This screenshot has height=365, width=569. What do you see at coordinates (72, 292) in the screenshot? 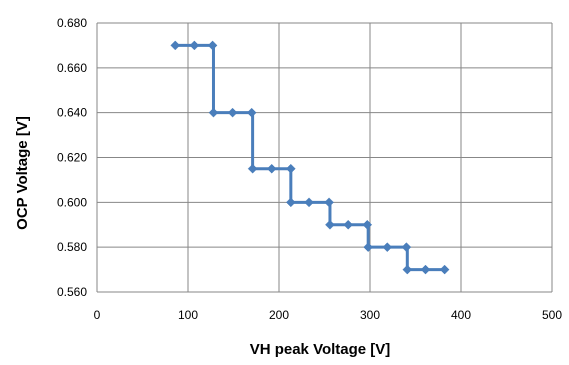
I see `y-tick-label: 0.560` at bounding box center [72, 292].